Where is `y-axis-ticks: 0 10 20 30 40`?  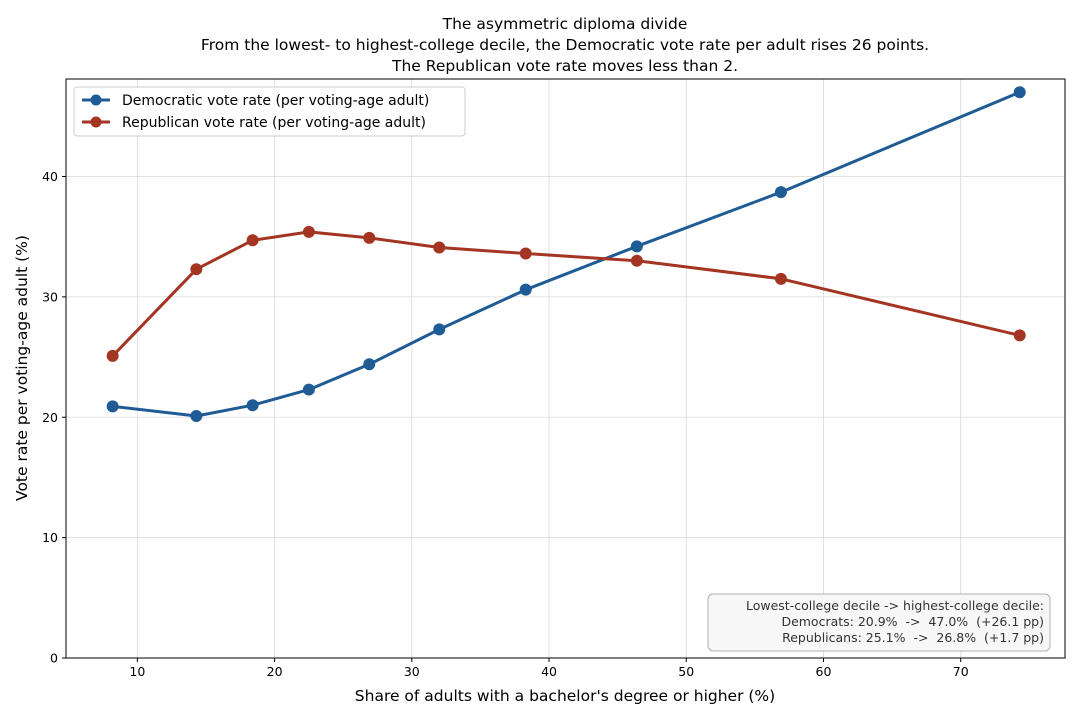
y-axis-ticks: 0 10 20 30 40 is located at coordinates (54, 417).